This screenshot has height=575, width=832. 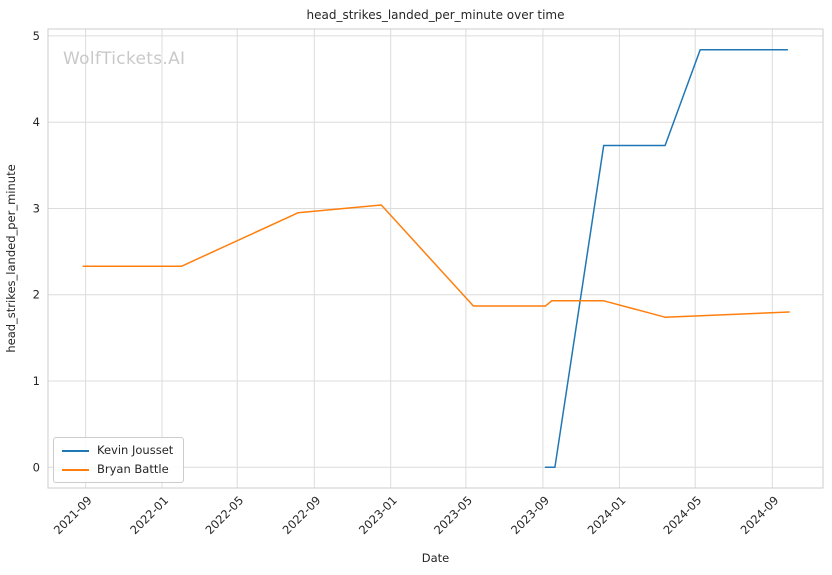 What do you see at coordinates (133, 469) in the screenshot?
I see `legend-label: Bryan Battle` at bounding box center [133, 469].